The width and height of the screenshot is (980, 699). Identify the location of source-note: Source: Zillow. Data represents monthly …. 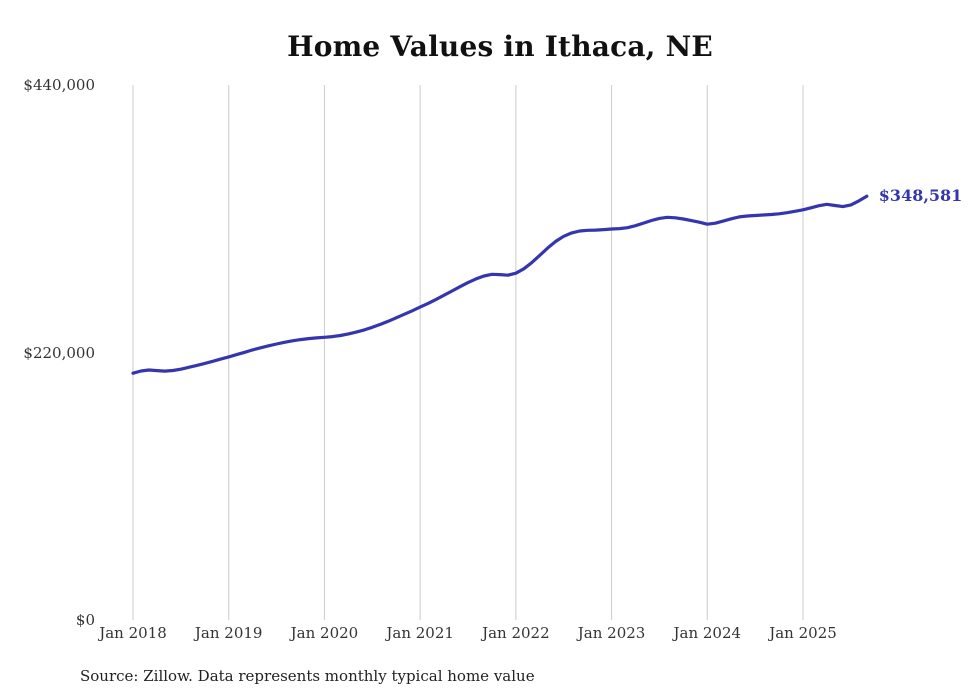
(307, 676).